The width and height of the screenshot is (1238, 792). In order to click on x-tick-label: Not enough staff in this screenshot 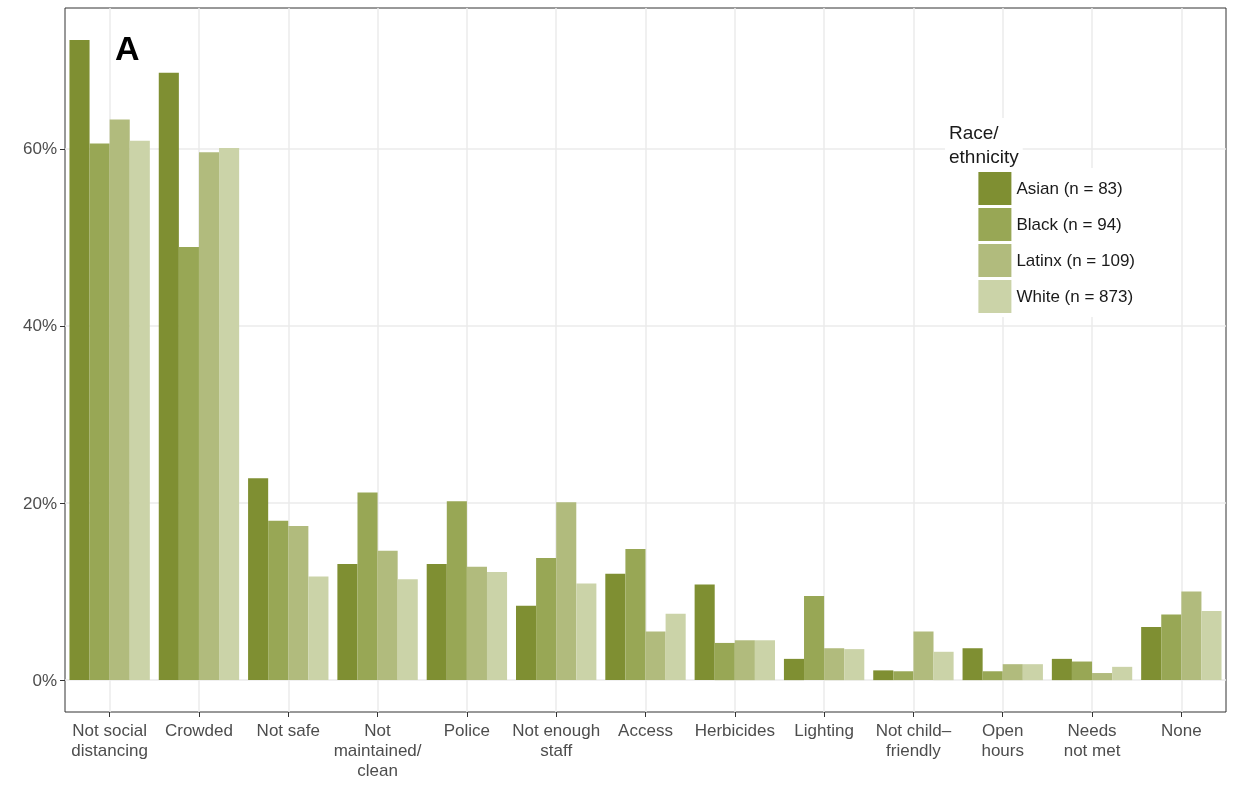, I will do `click(556, 740)`.